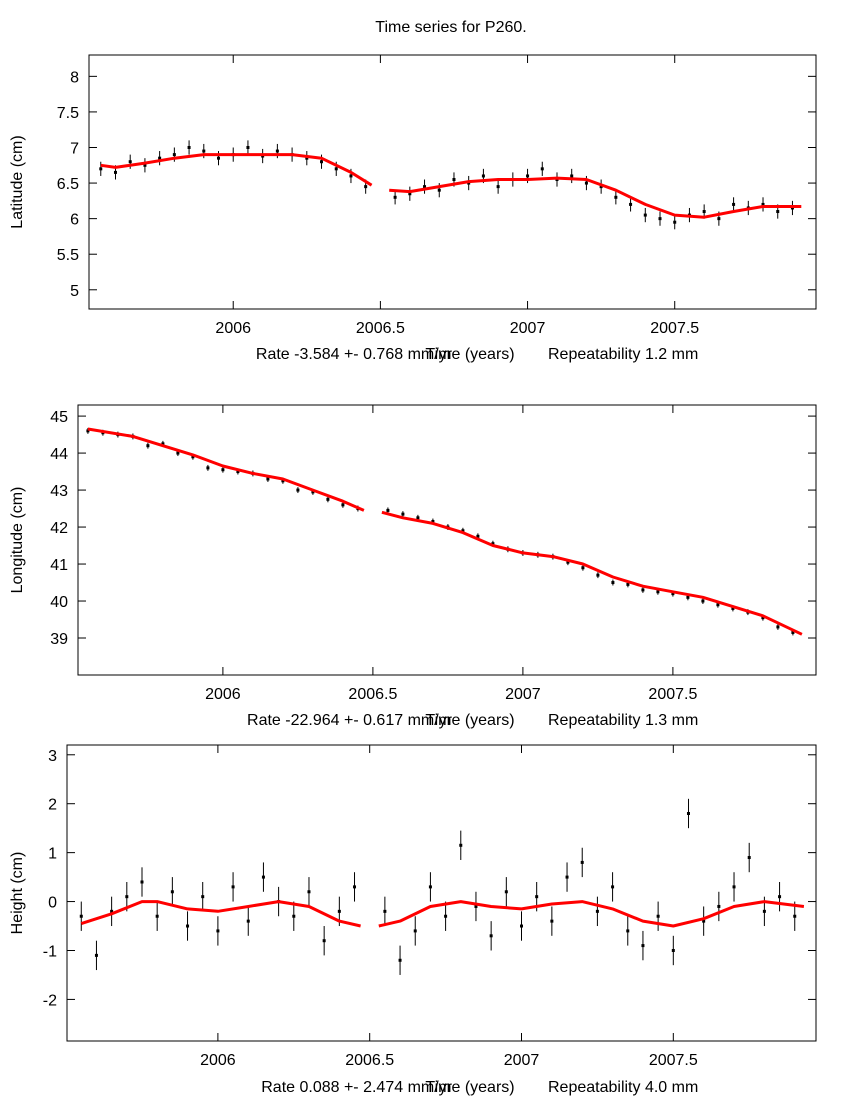  Describe the element at coordinates (17, 893) in the screenshot. I see `y-axis-label: Height (cm)` at that location.